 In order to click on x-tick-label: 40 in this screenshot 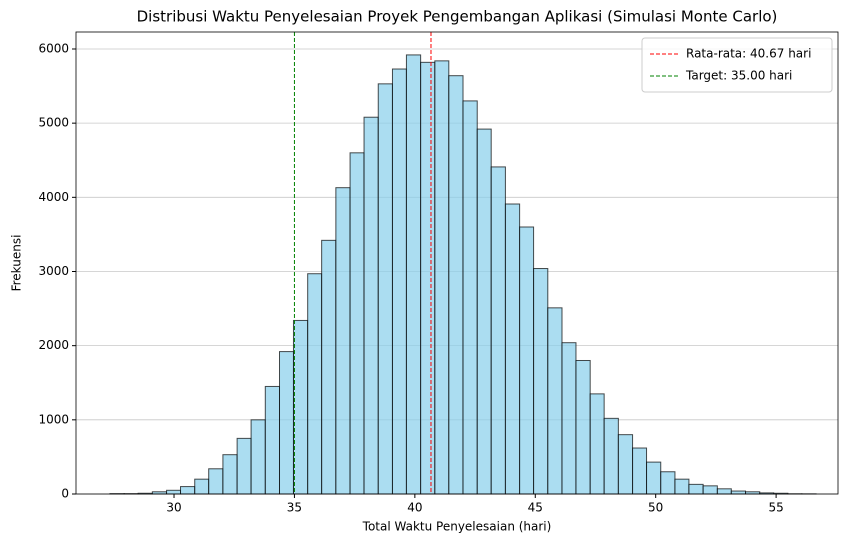, I will do `click(414, 508)`.